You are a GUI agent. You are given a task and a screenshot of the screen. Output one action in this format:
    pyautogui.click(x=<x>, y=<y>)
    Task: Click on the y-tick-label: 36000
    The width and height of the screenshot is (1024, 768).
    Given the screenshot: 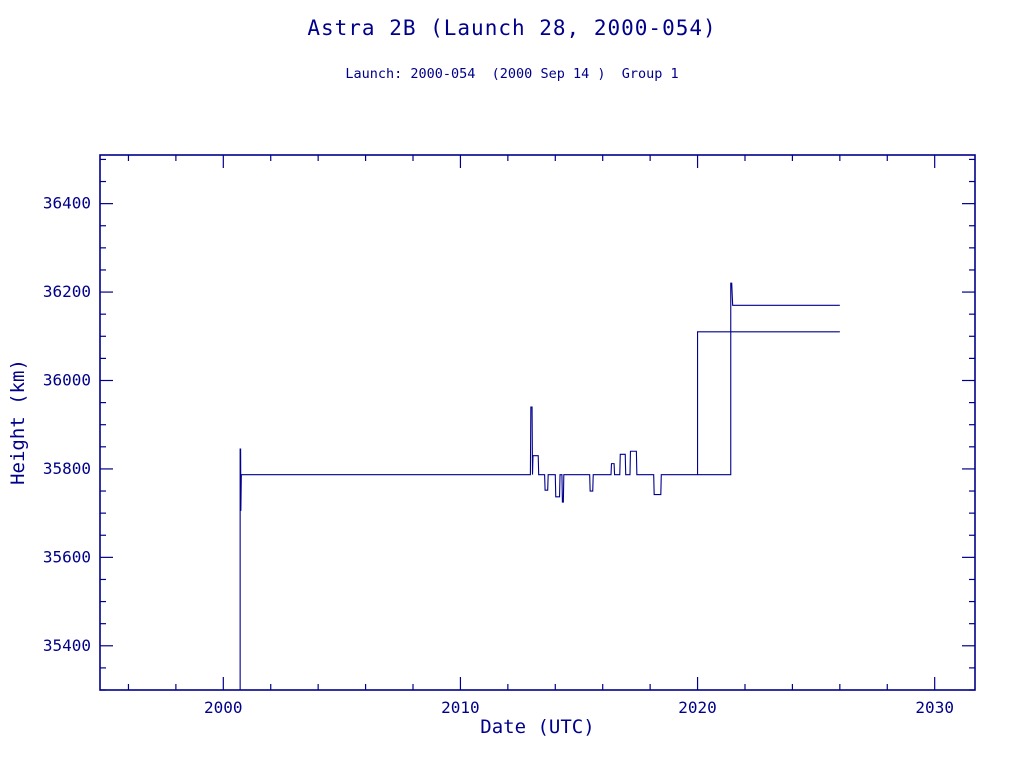 What is the action you would take?
    pyautogui.click(x=67, y=379)
    